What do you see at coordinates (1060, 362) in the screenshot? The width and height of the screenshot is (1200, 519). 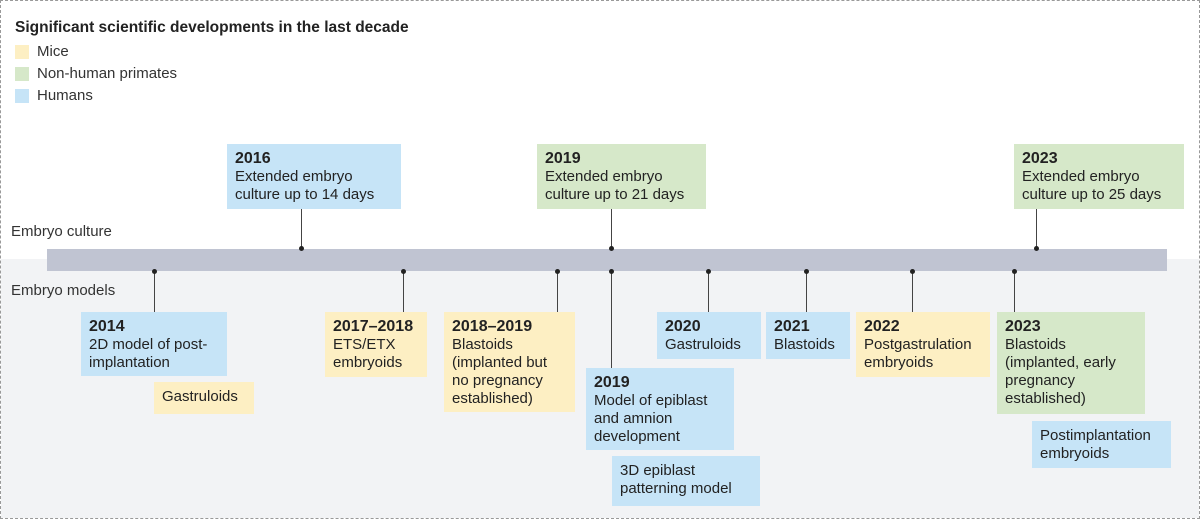 I see `event-text: (implanted, early` at bounding box center [1060, 362].